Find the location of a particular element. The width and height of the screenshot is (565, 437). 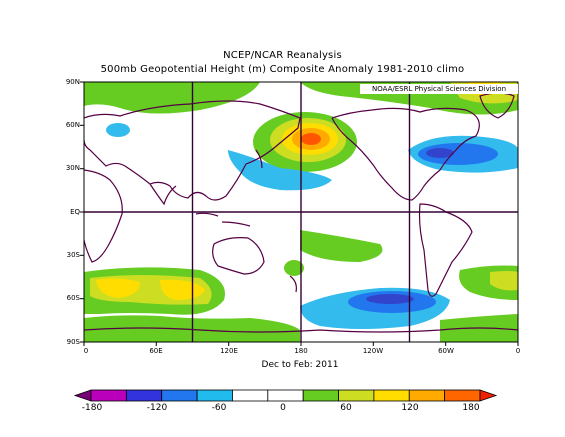

colorbar-label-0: 0 is located at coordinates (283, 408).